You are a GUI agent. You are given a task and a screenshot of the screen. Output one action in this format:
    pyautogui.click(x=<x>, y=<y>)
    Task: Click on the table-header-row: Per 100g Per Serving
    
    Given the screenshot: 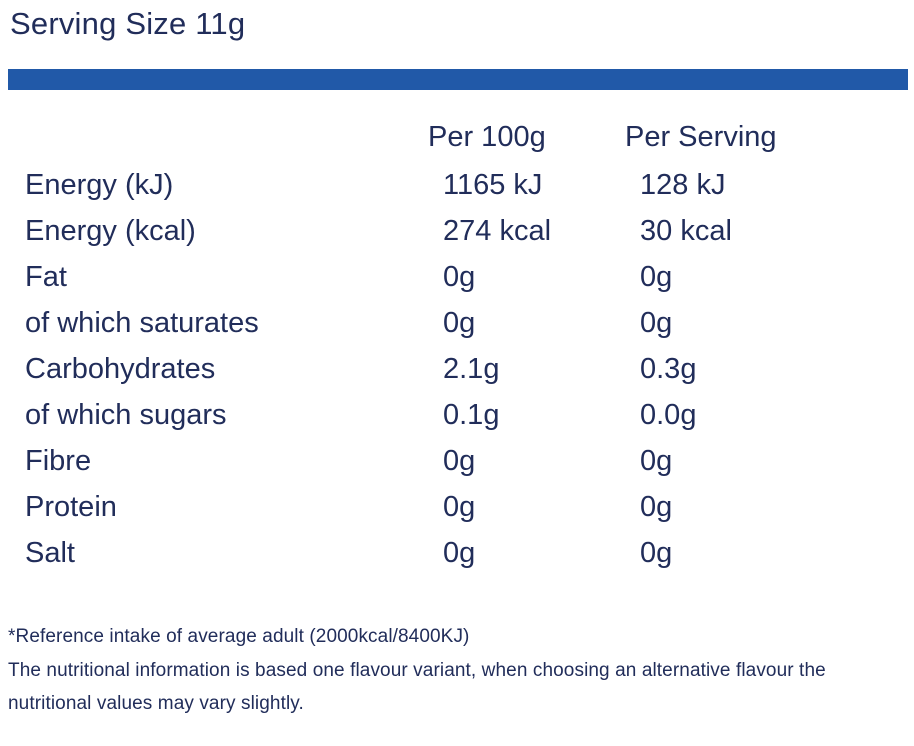 What is the action you would take?
    pyautogui.click(x=457, y=137)
    